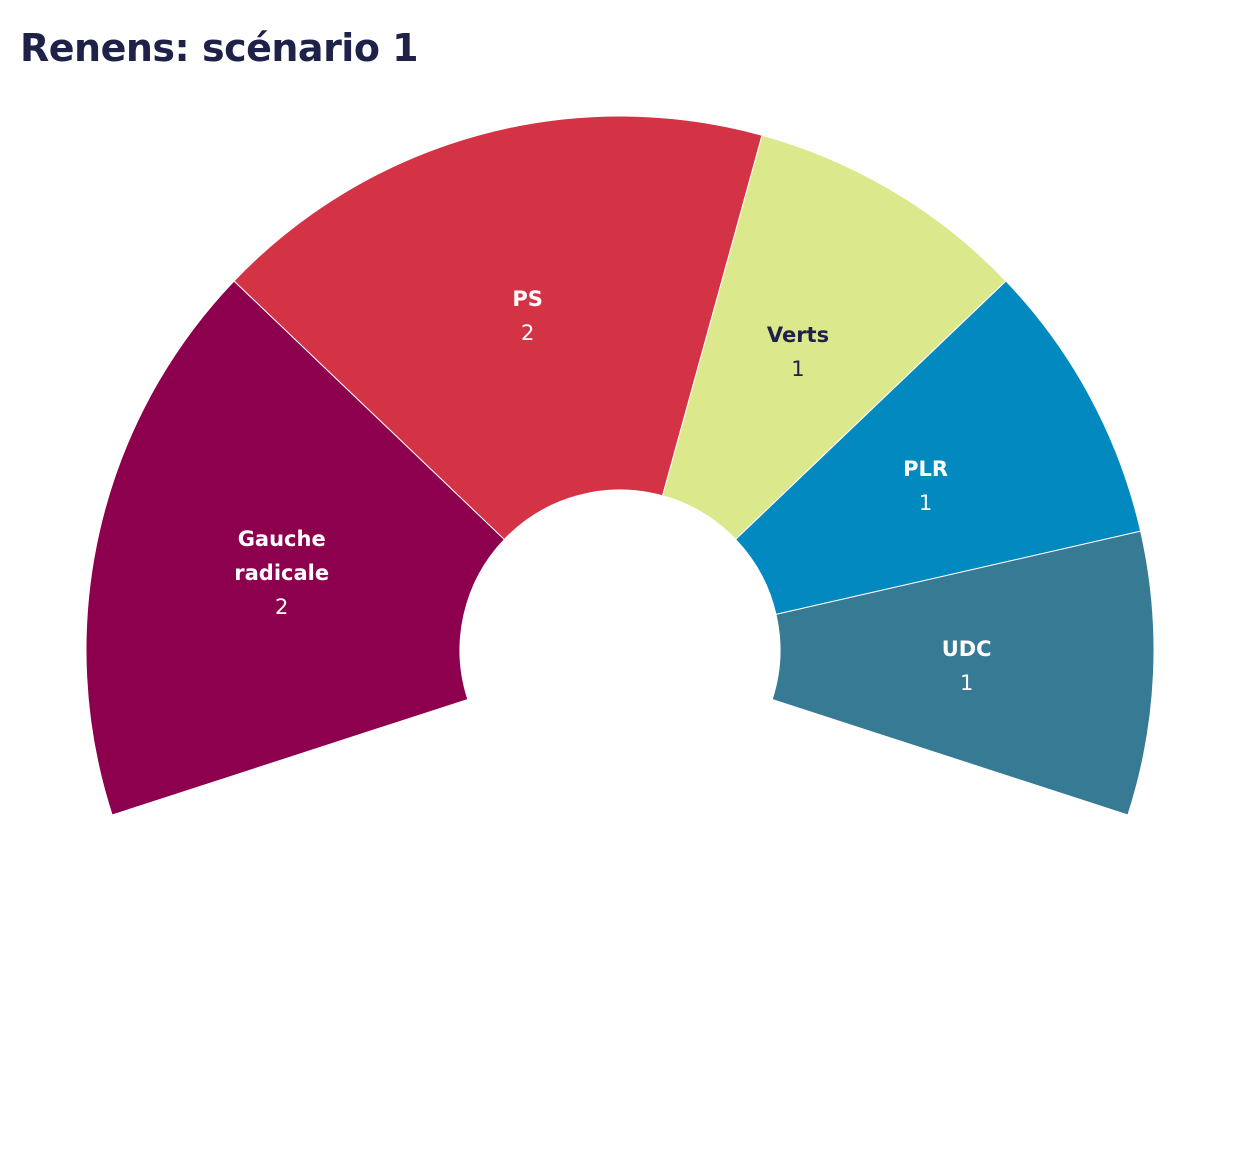  I want to click on segment-label: Gauche radicale 2, so click(282, 573).